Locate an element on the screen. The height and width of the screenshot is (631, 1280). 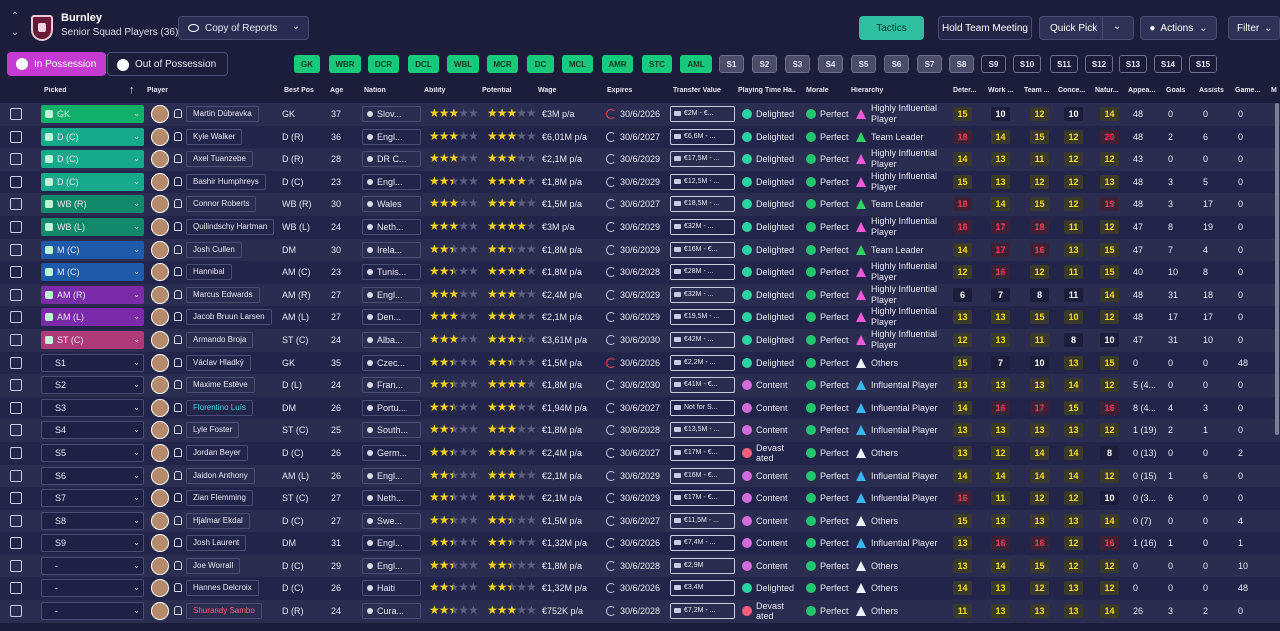
picked-select: WB (R) ⌄ is located at coordinates (92, 204).